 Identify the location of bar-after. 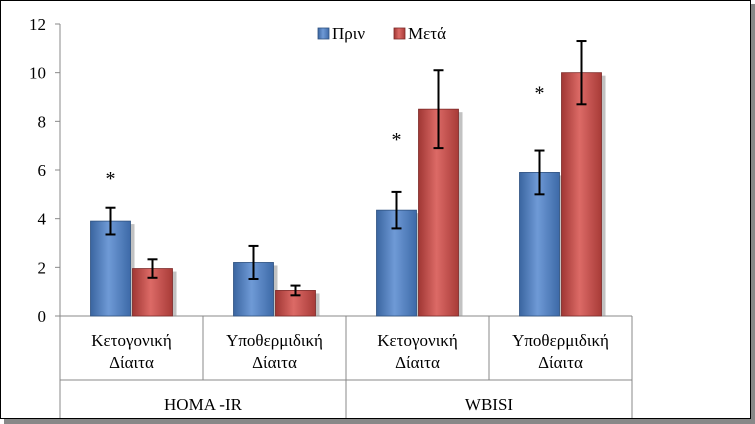
(581, 194).